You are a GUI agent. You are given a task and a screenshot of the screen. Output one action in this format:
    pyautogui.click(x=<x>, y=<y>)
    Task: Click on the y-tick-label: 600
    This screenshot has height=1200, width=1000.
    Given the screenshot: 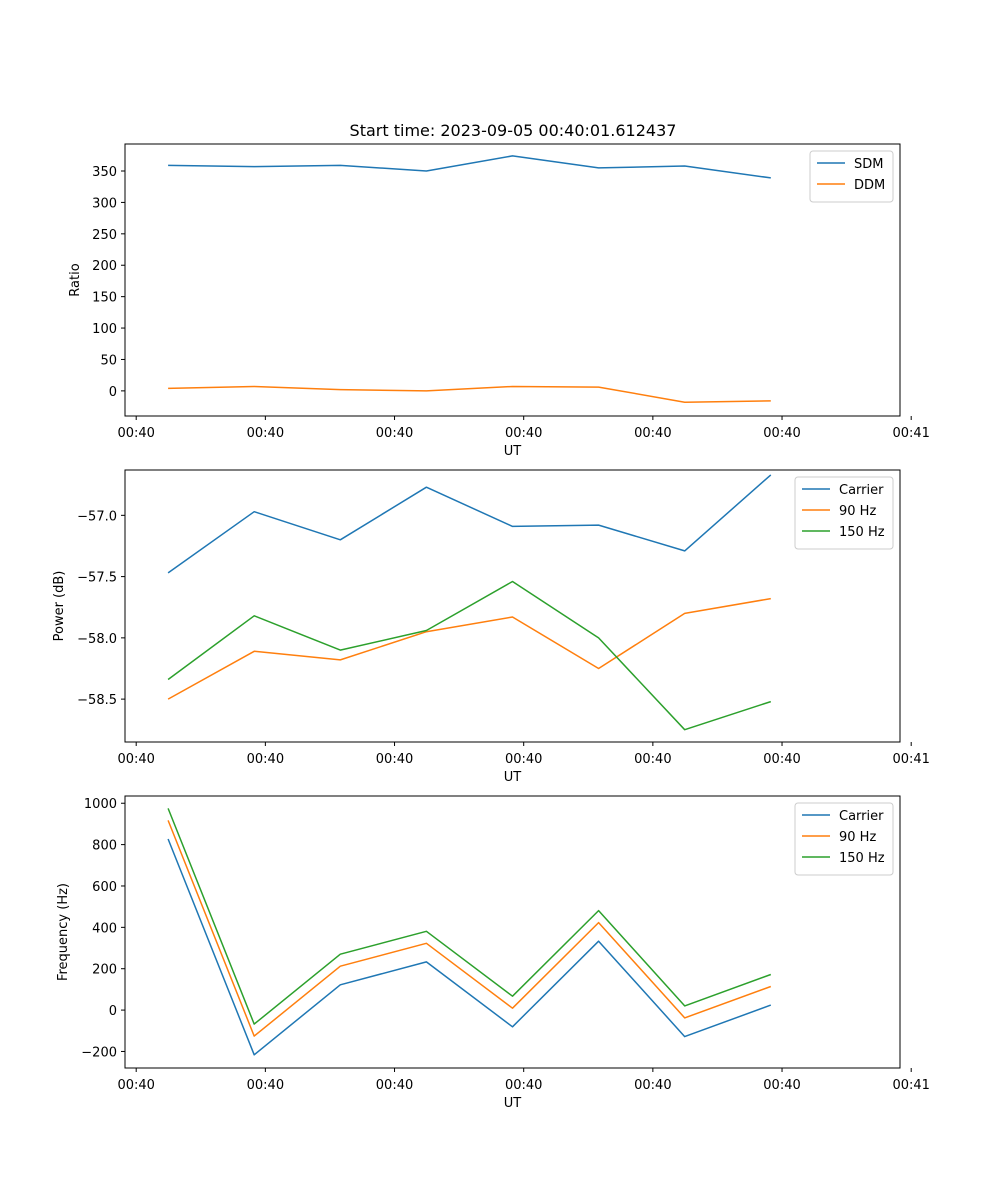 What is the action you would take?
    pyautogui.click(x=104, y=887)
    